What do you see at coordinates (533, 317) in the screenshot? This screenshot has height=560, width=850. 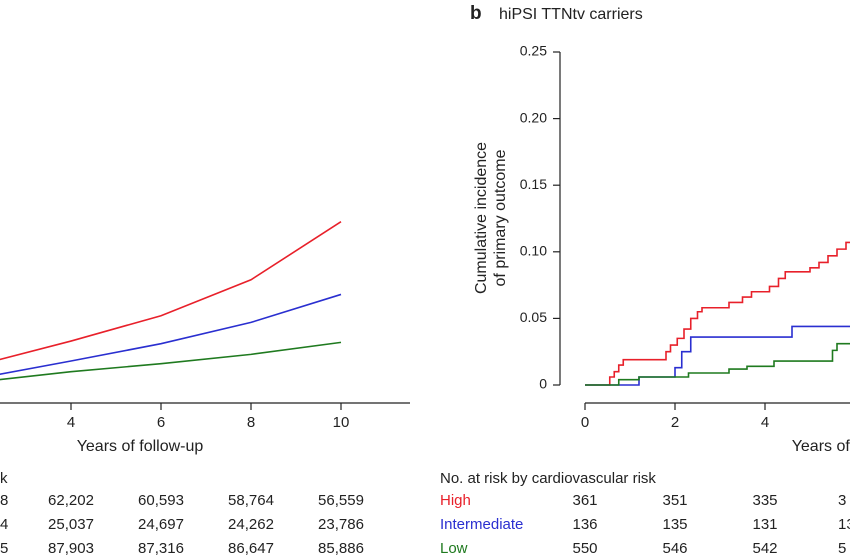 I see `y-tick-label: 0.05` at bounding box center [533, 317].